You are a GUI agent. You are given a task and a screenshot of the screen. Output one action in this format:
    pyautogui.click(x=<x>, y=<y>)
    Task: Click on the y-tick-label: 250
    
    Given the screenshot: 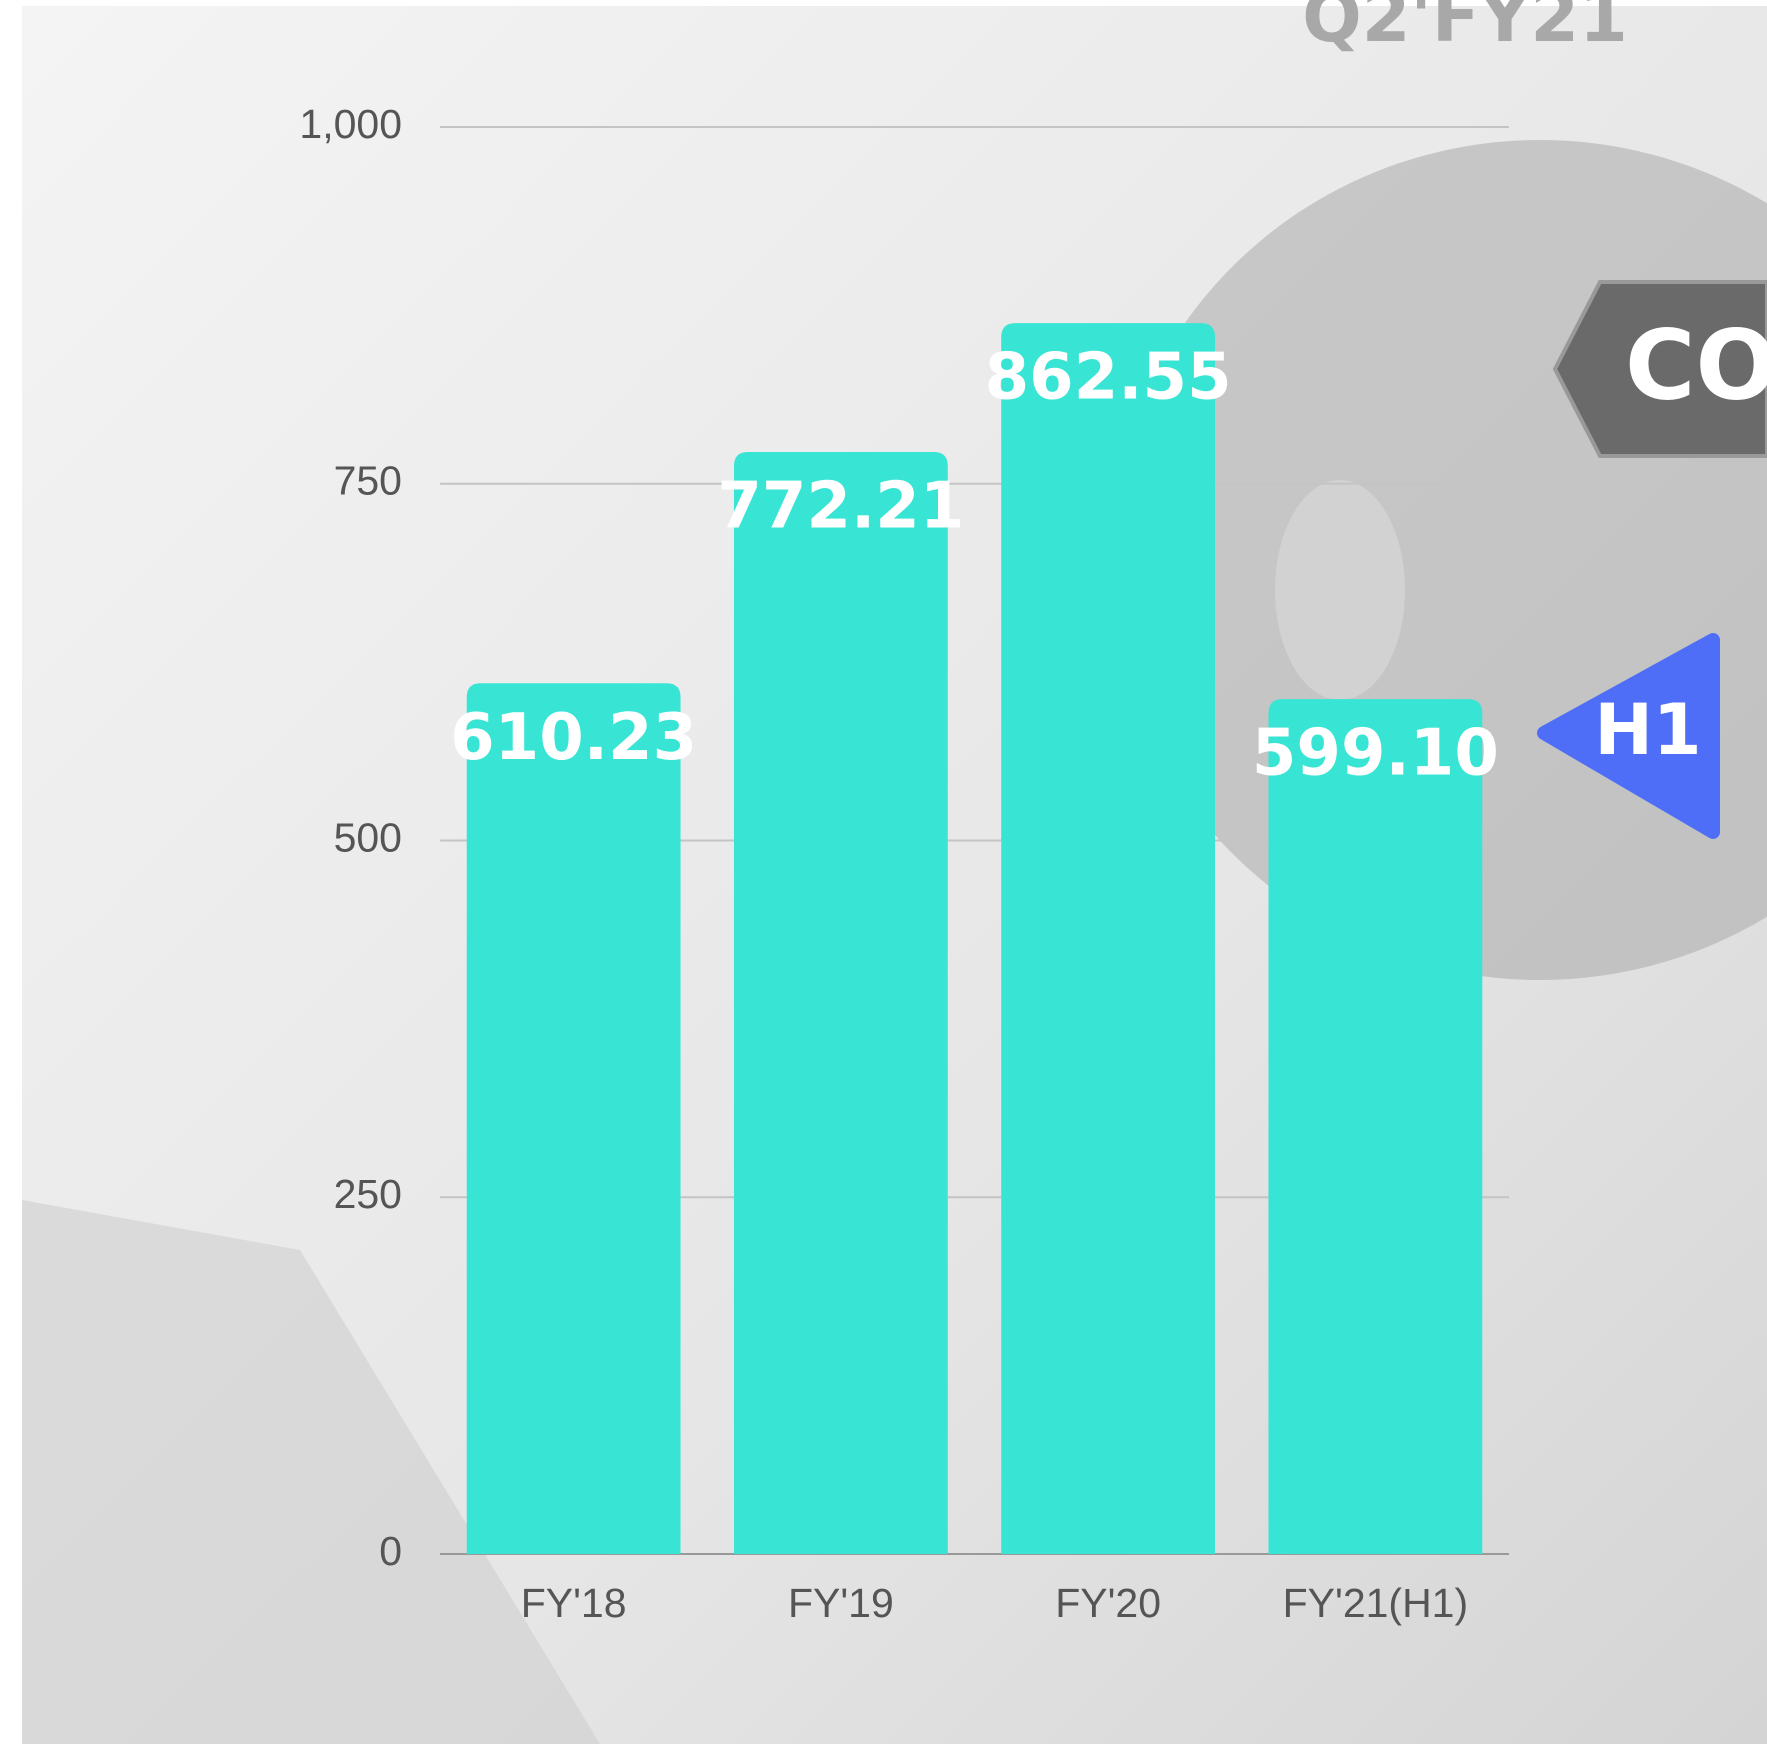 What is the action you would take?
    pyautogui.click(x=368, y=1194)
    